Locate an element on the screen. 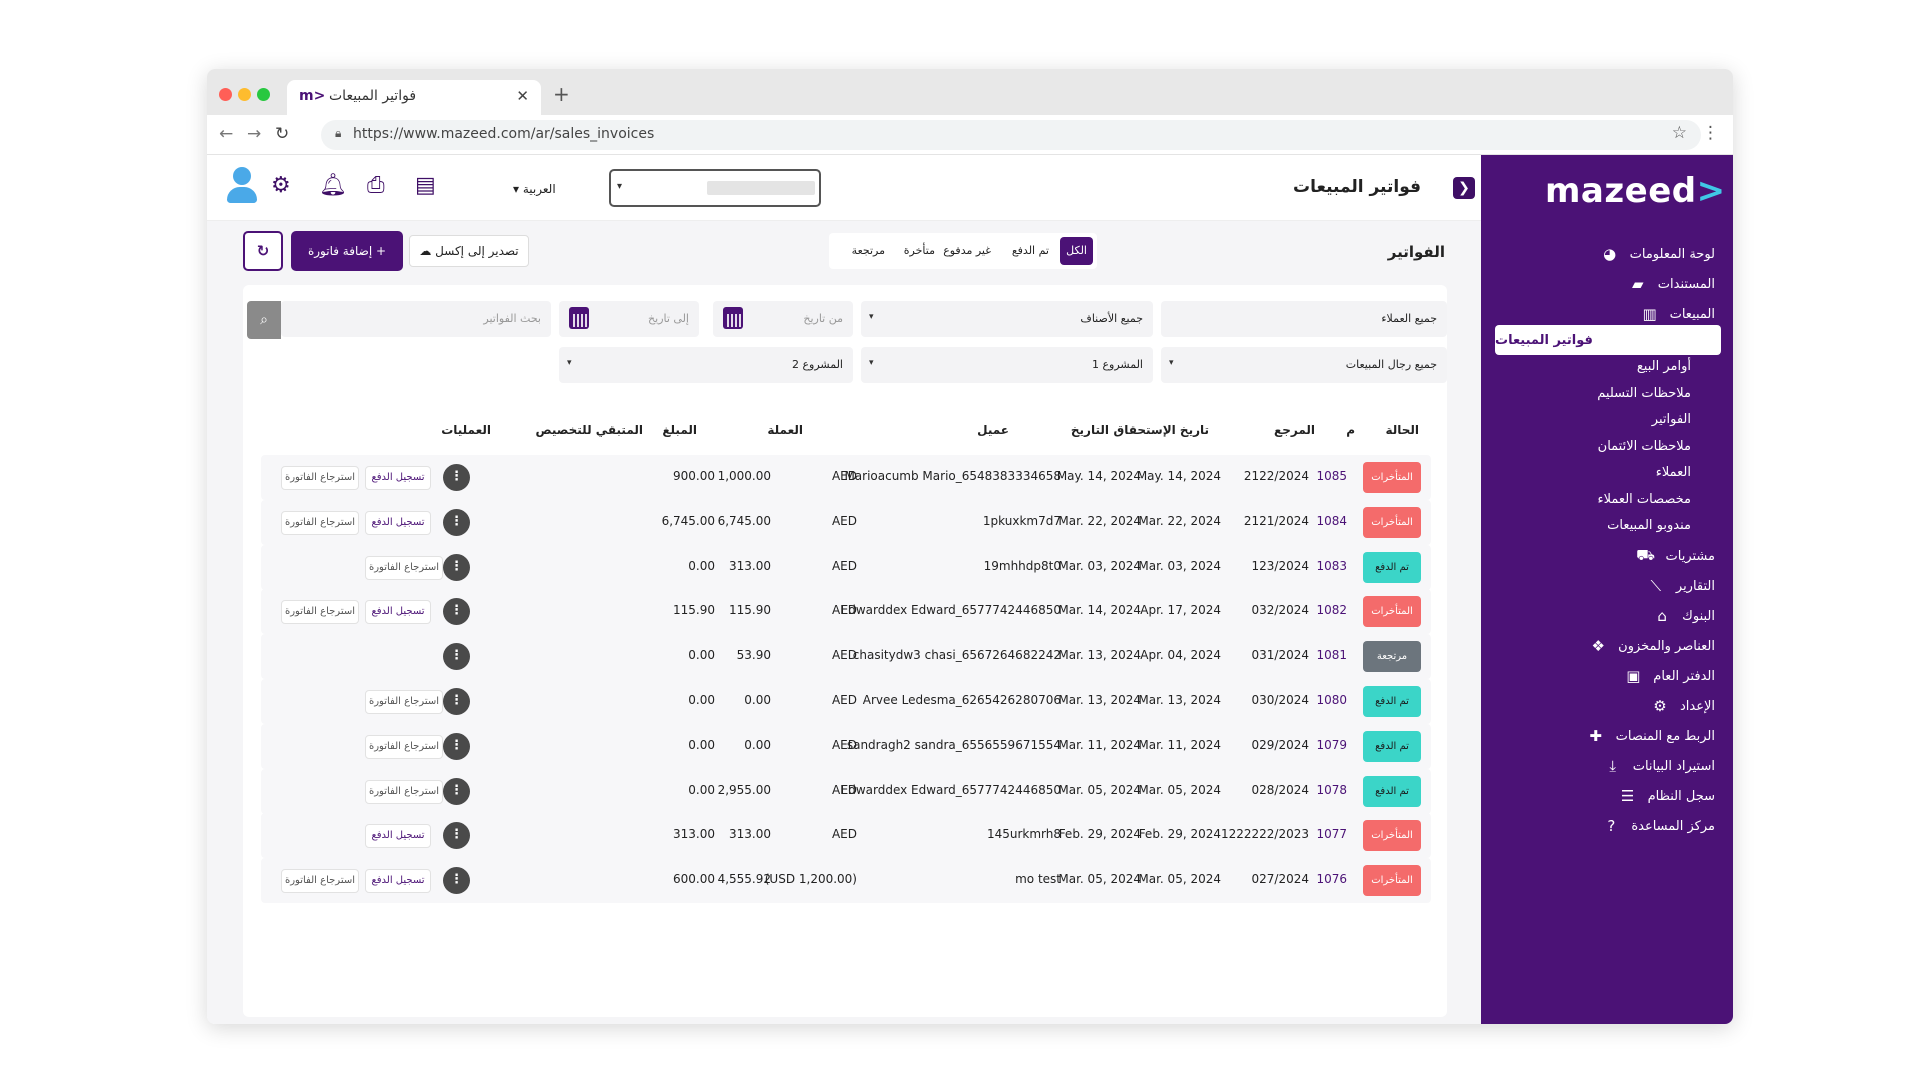 This screenshot has height=1080, width=1920. project2-select: المشروع 2 ▾ is located at coordinates (706, 365).